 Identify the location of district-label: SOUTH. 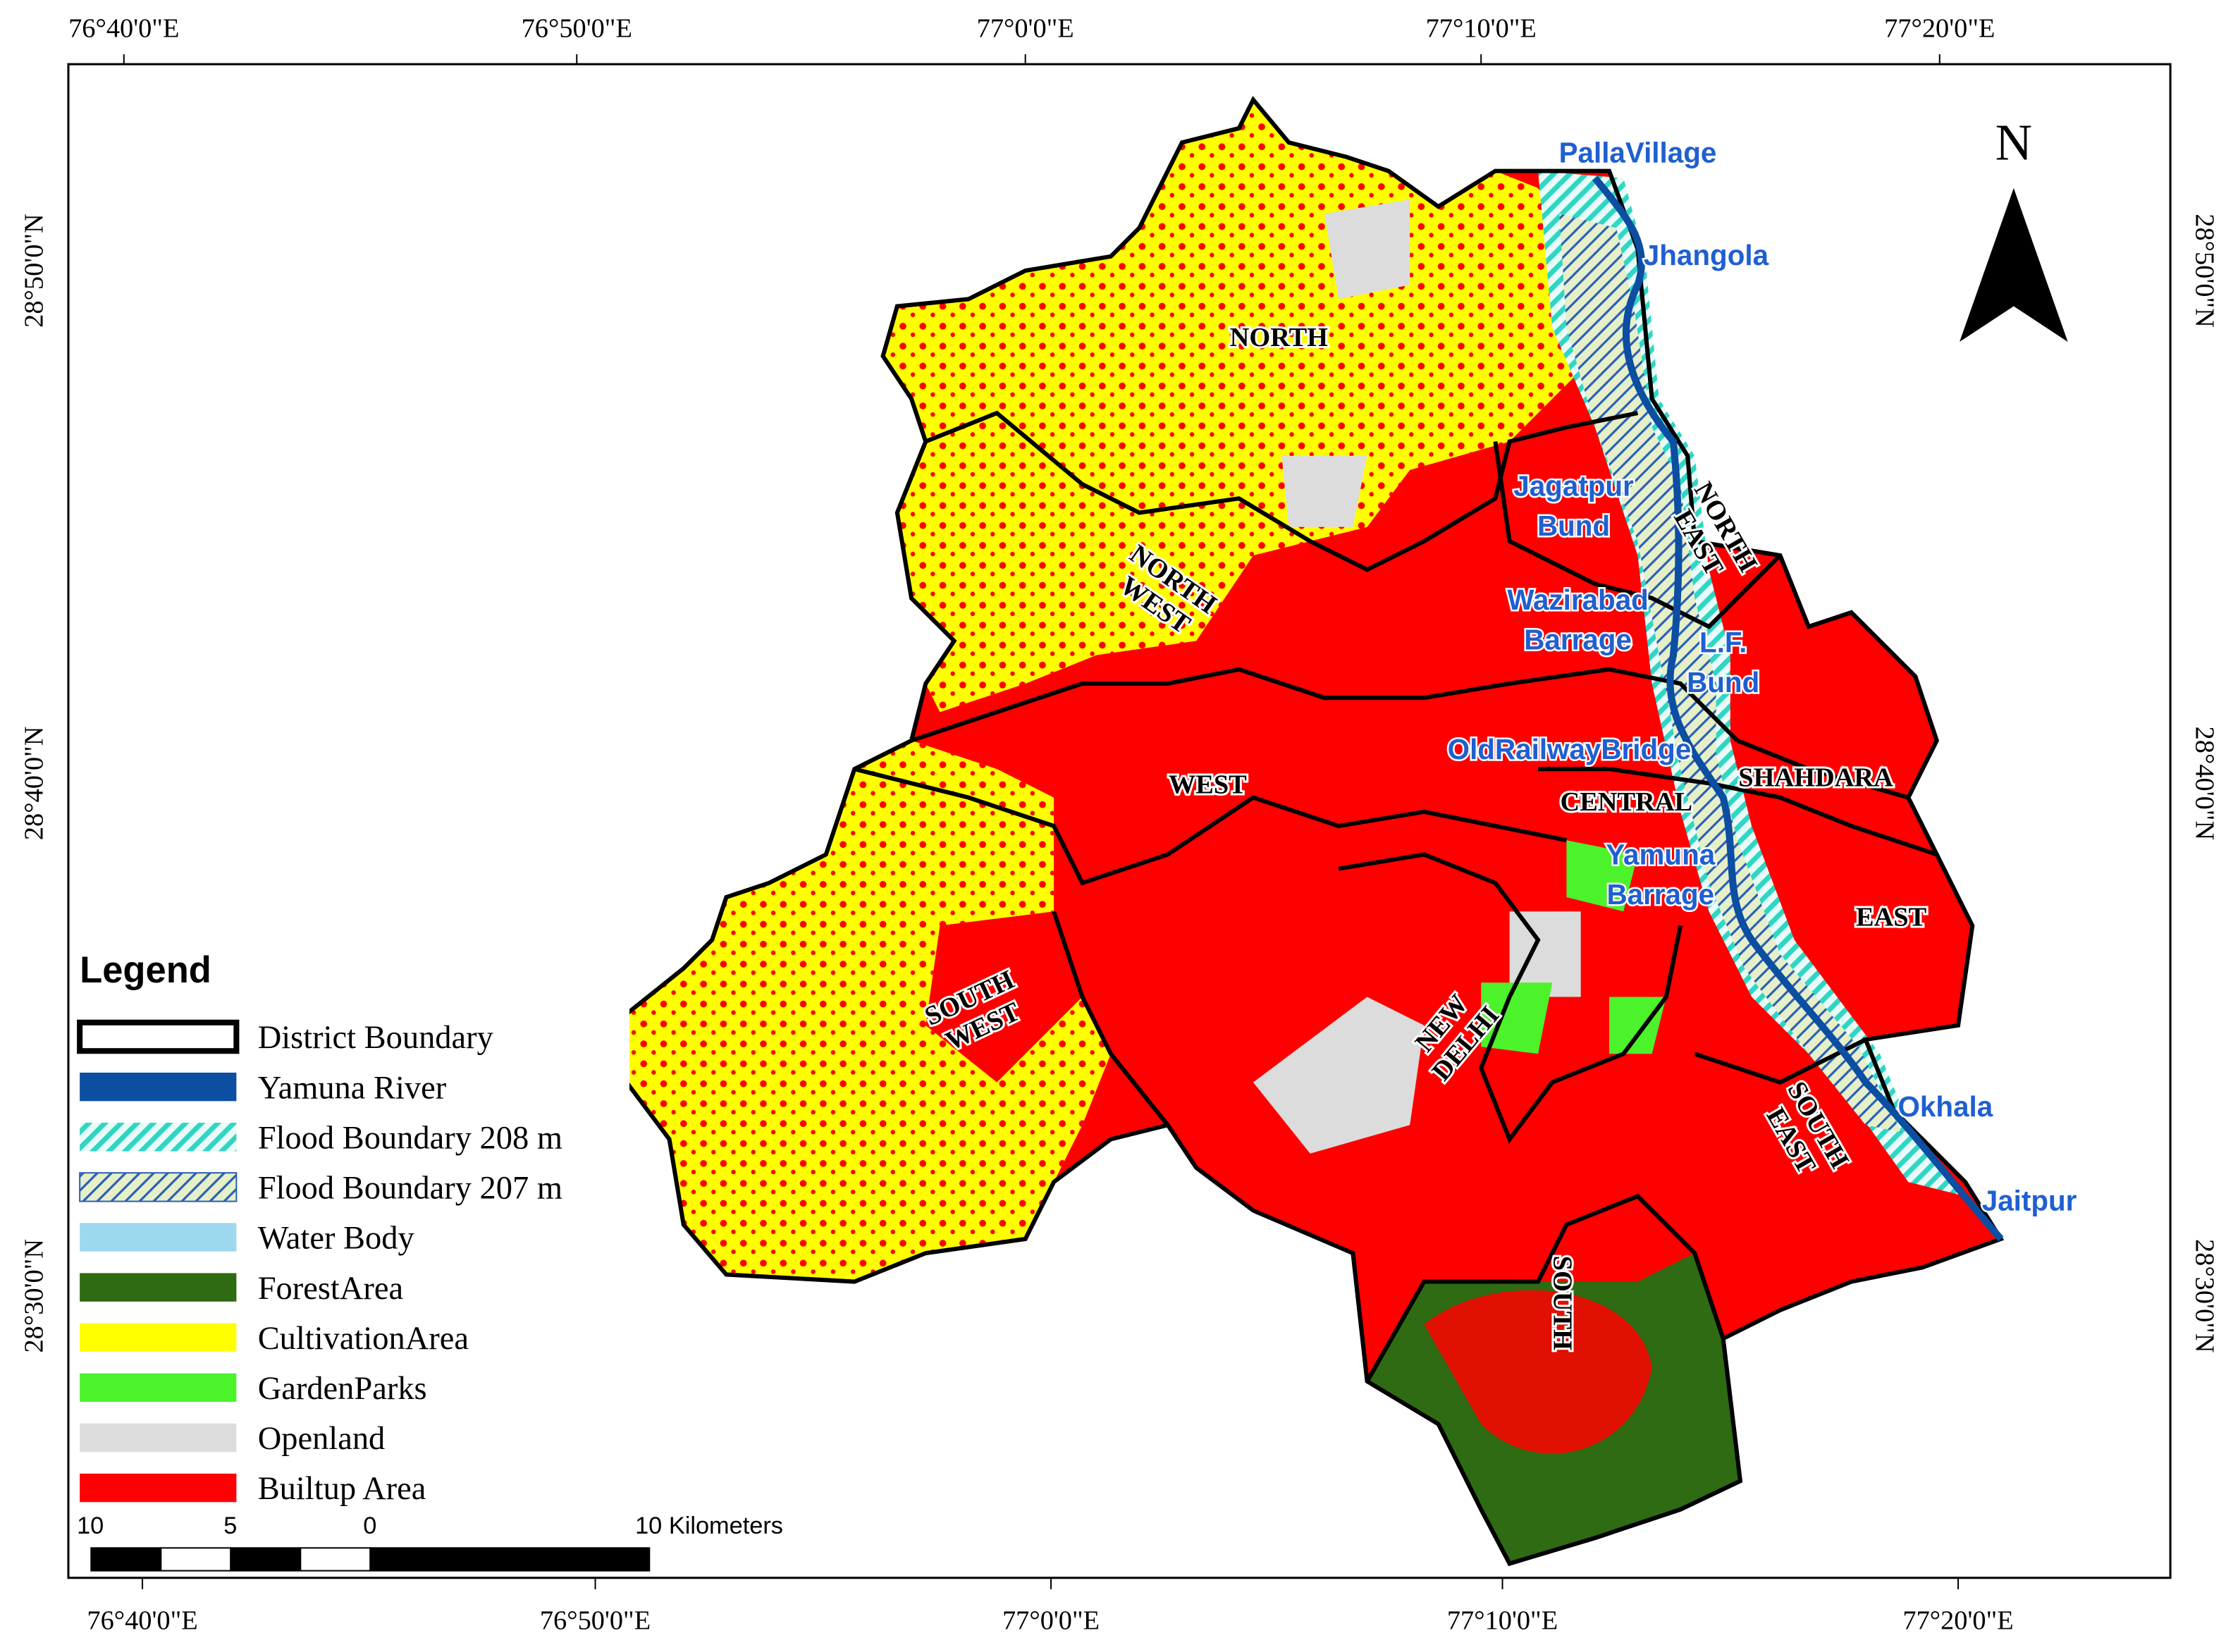
(1562, 1303).